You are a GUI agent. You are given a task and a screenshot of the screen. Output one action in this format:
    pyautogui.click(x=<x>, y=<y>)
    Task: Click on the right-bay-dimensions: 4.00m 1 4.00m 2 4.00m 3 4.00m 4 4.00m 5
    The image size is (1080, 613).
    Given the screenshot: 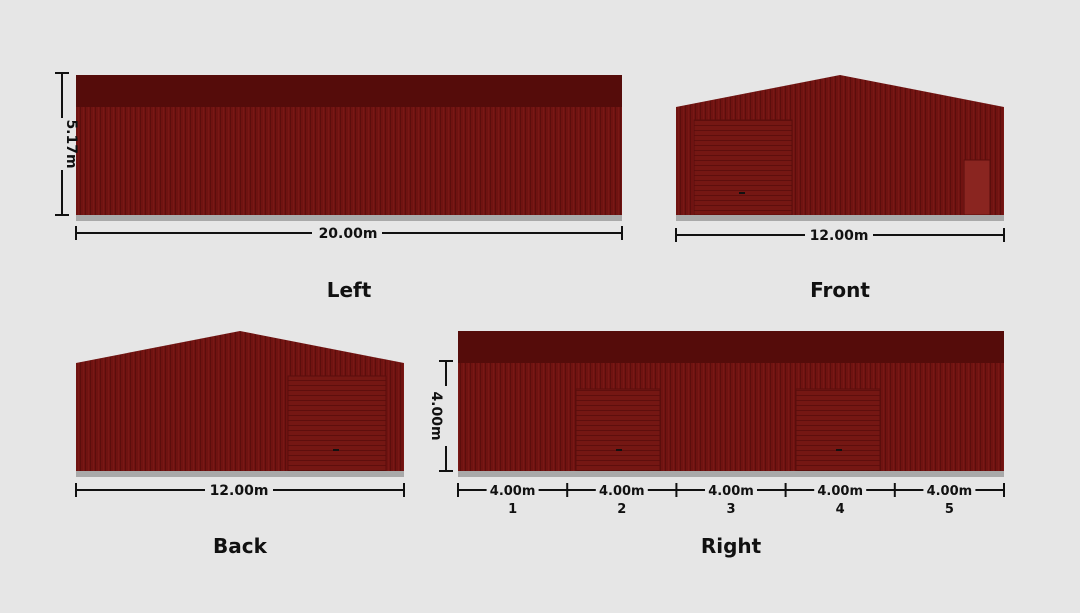 What is the action you would take?
    pyautogui.click(x=731, y=500)
    